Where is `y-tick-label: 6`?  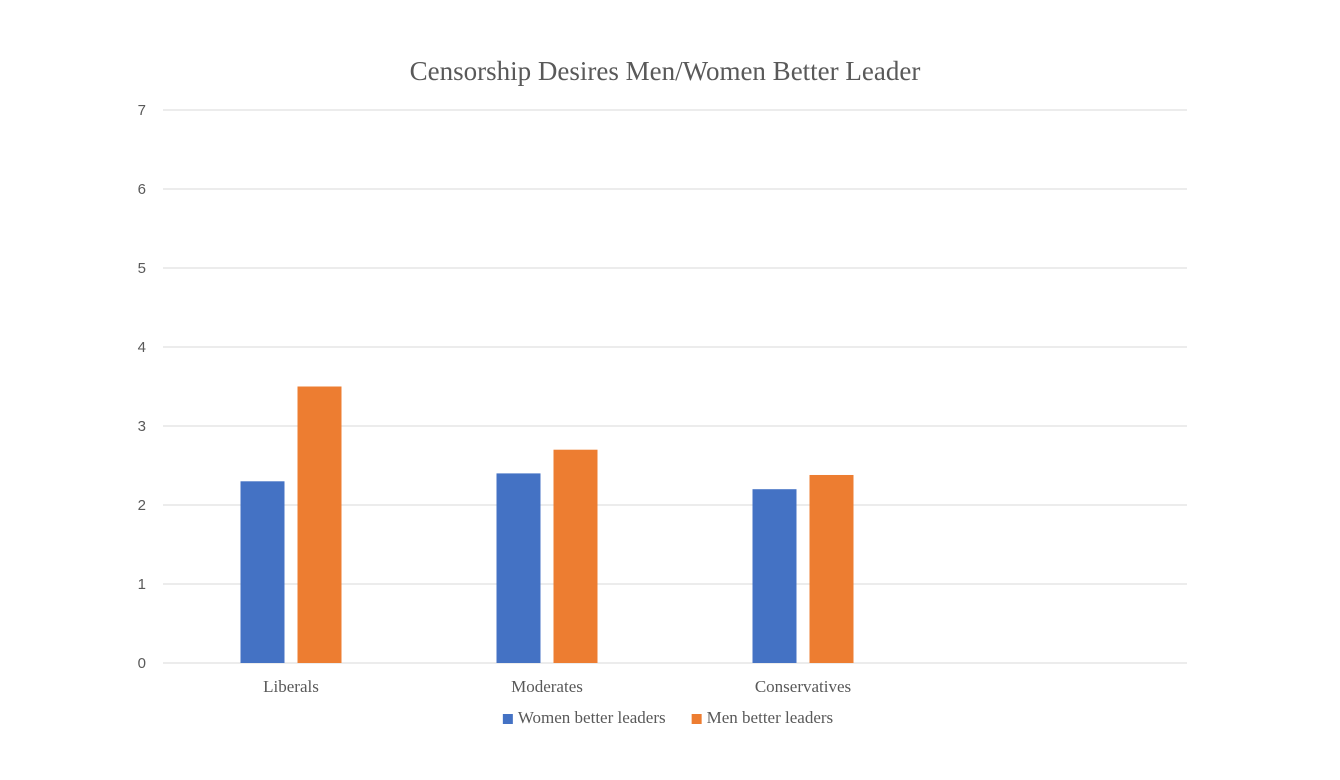
y-tick-label: 6 is located at coordinates (142, 189).